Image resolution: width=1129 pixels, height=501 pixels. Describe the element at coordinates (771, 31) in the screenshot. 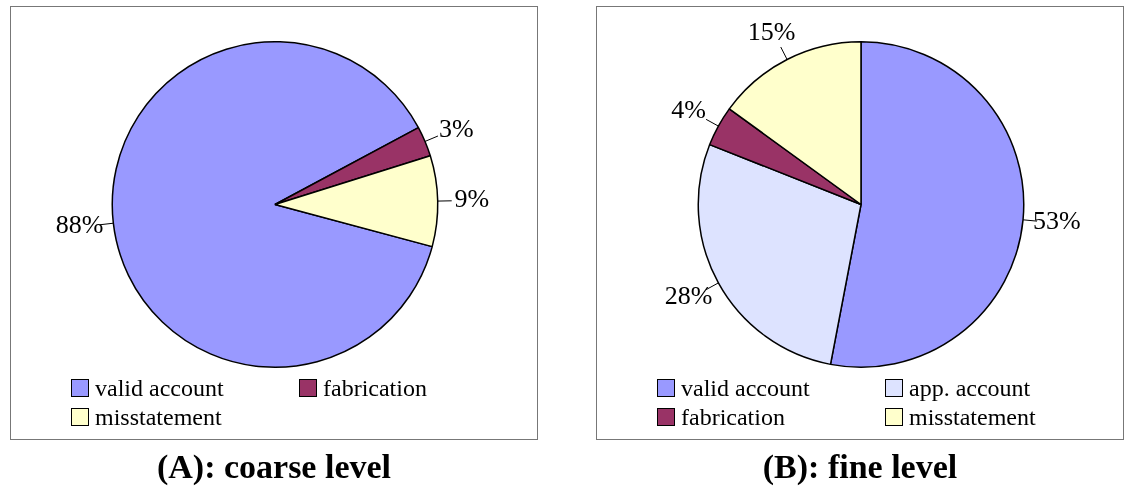

I see `data-label: 15%` at that location.